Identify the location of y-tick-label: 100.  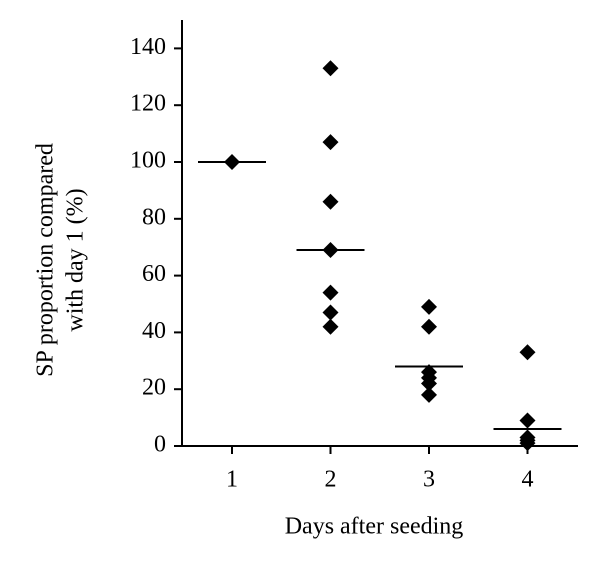
(148, 161).